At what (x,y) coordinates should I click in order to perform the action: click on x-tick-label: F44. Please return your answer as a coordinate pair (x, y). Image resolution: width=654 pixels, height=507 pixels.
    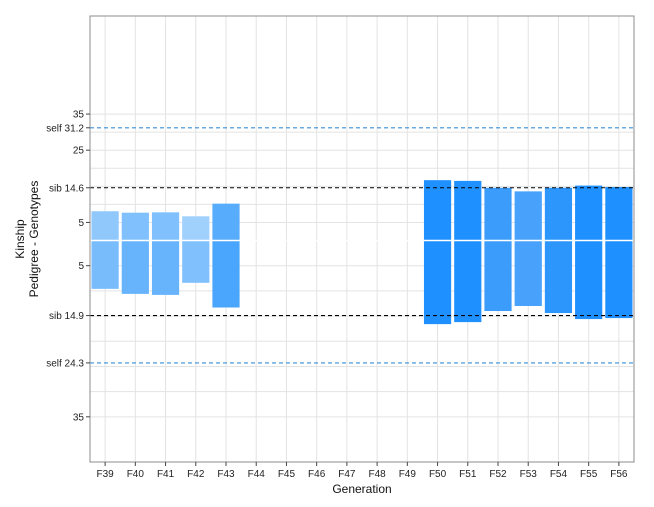
    Looking at the image, I should click on (257, 474).